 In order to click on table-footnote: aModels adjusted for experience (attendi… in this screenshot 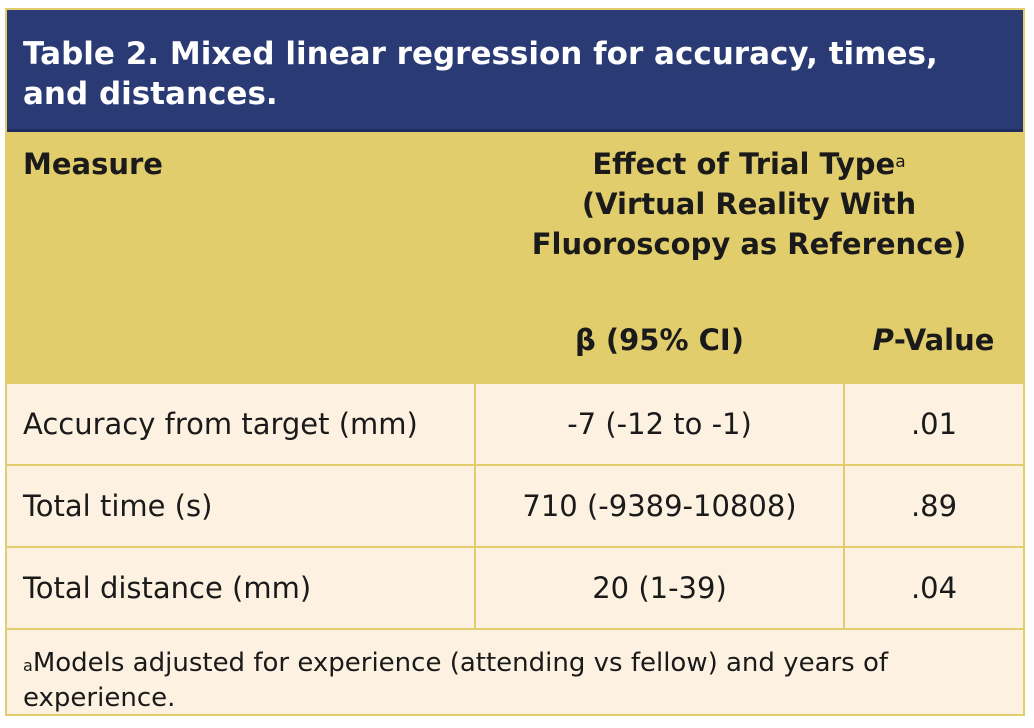, I will do `click(515, 673)`.